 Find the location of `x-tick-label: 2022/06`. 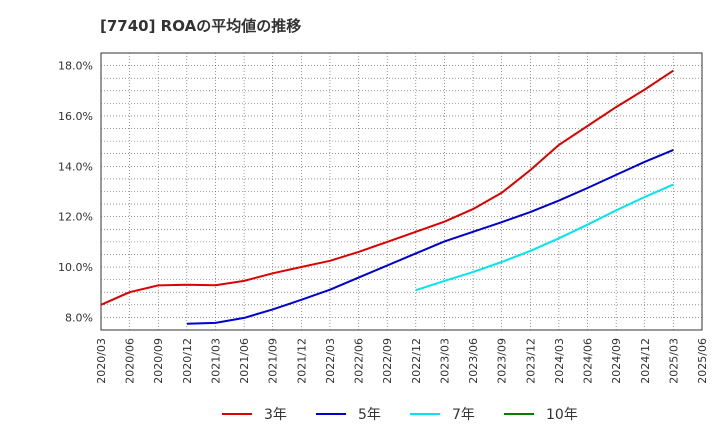

x-tick-label: 2022/06 is located at coordinates (359, 361).